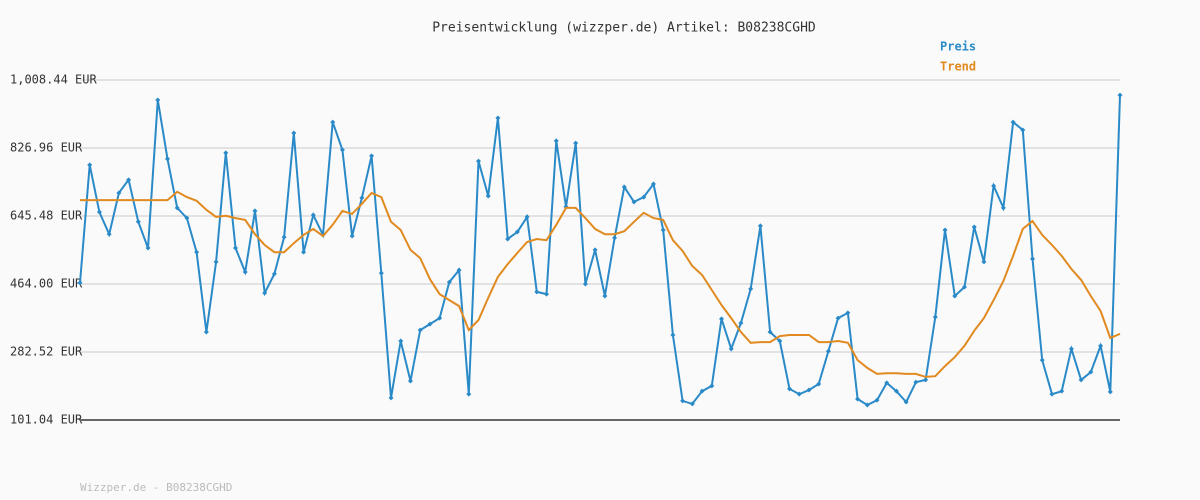  What do you see at coordinates (46, 284) in the screenshot?
I see `y-tick-label: 464.00 EUR` at bounding box center [46, 284].